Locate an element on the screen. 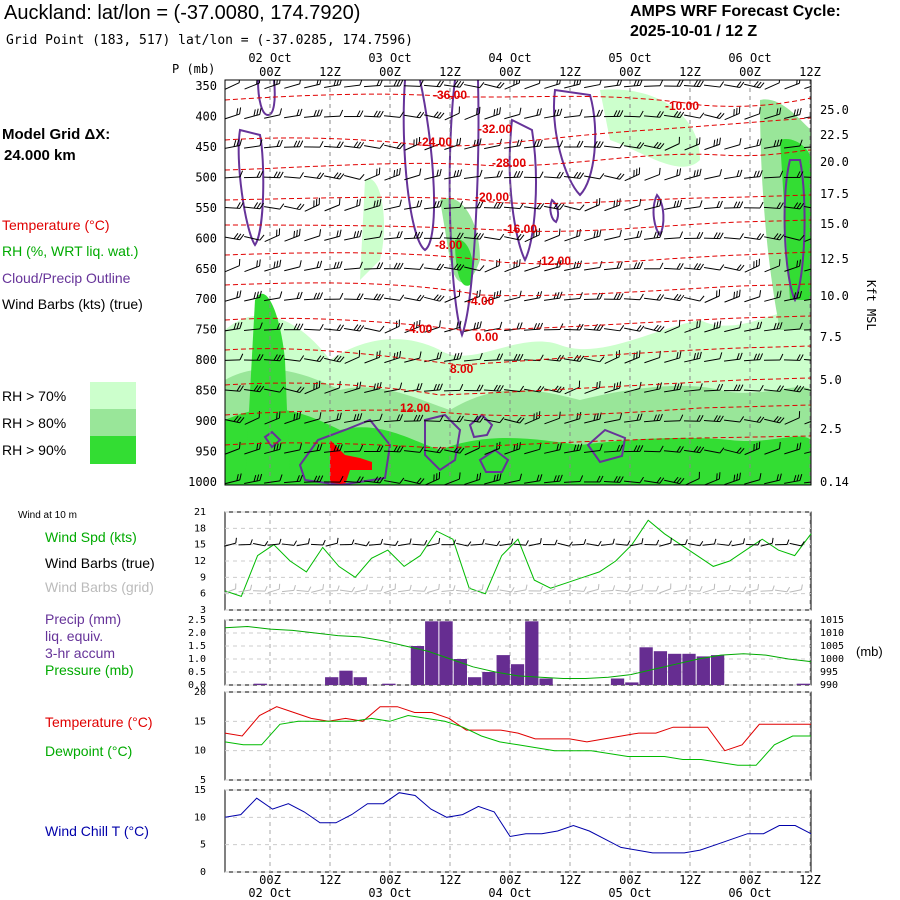 This screenshot has height=900, width=900. bottom-date-label: 06 Oct is located at coordinates (749, 893).